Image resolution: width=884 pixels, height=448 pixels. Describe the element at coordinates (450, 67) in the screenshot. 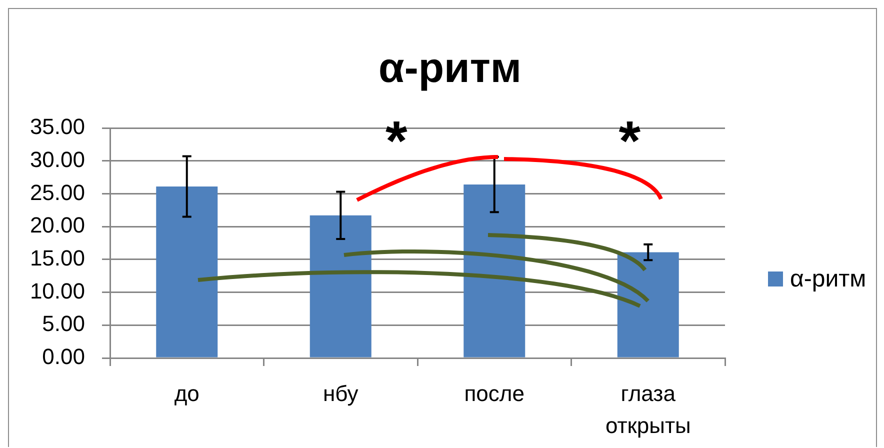

I see `chart-title: α-ритм` at that location.